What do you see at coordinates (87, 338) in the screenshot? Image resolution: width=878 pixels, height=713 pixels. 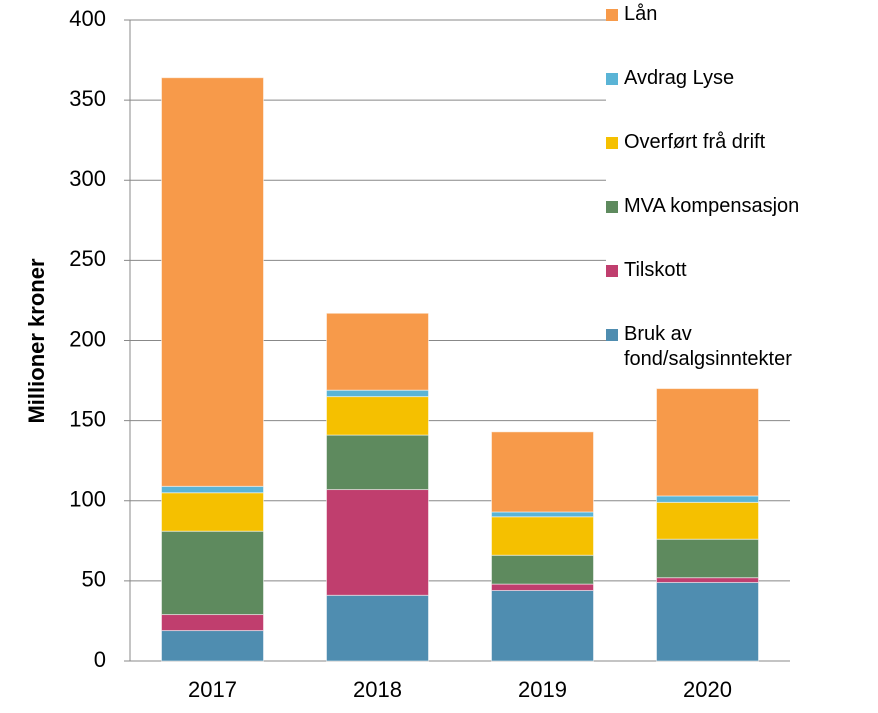 I see `y-tick-label: 200` at bounding box center [87, 338].